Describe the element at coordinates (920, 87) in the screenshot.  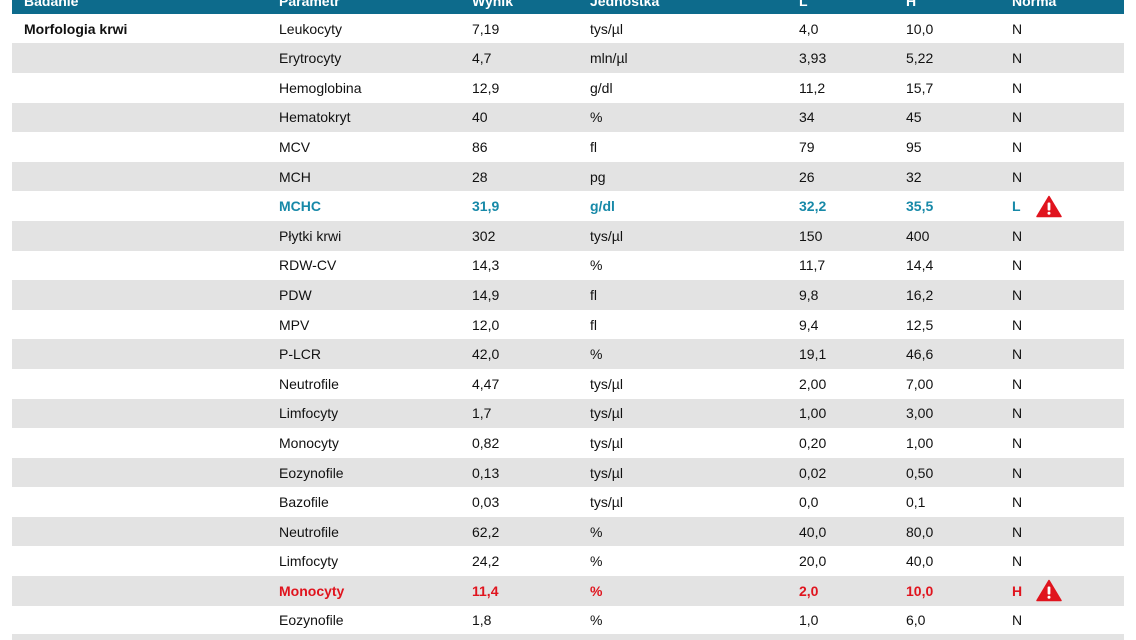
I see `upper-limit-cell: 15,7` at that location.